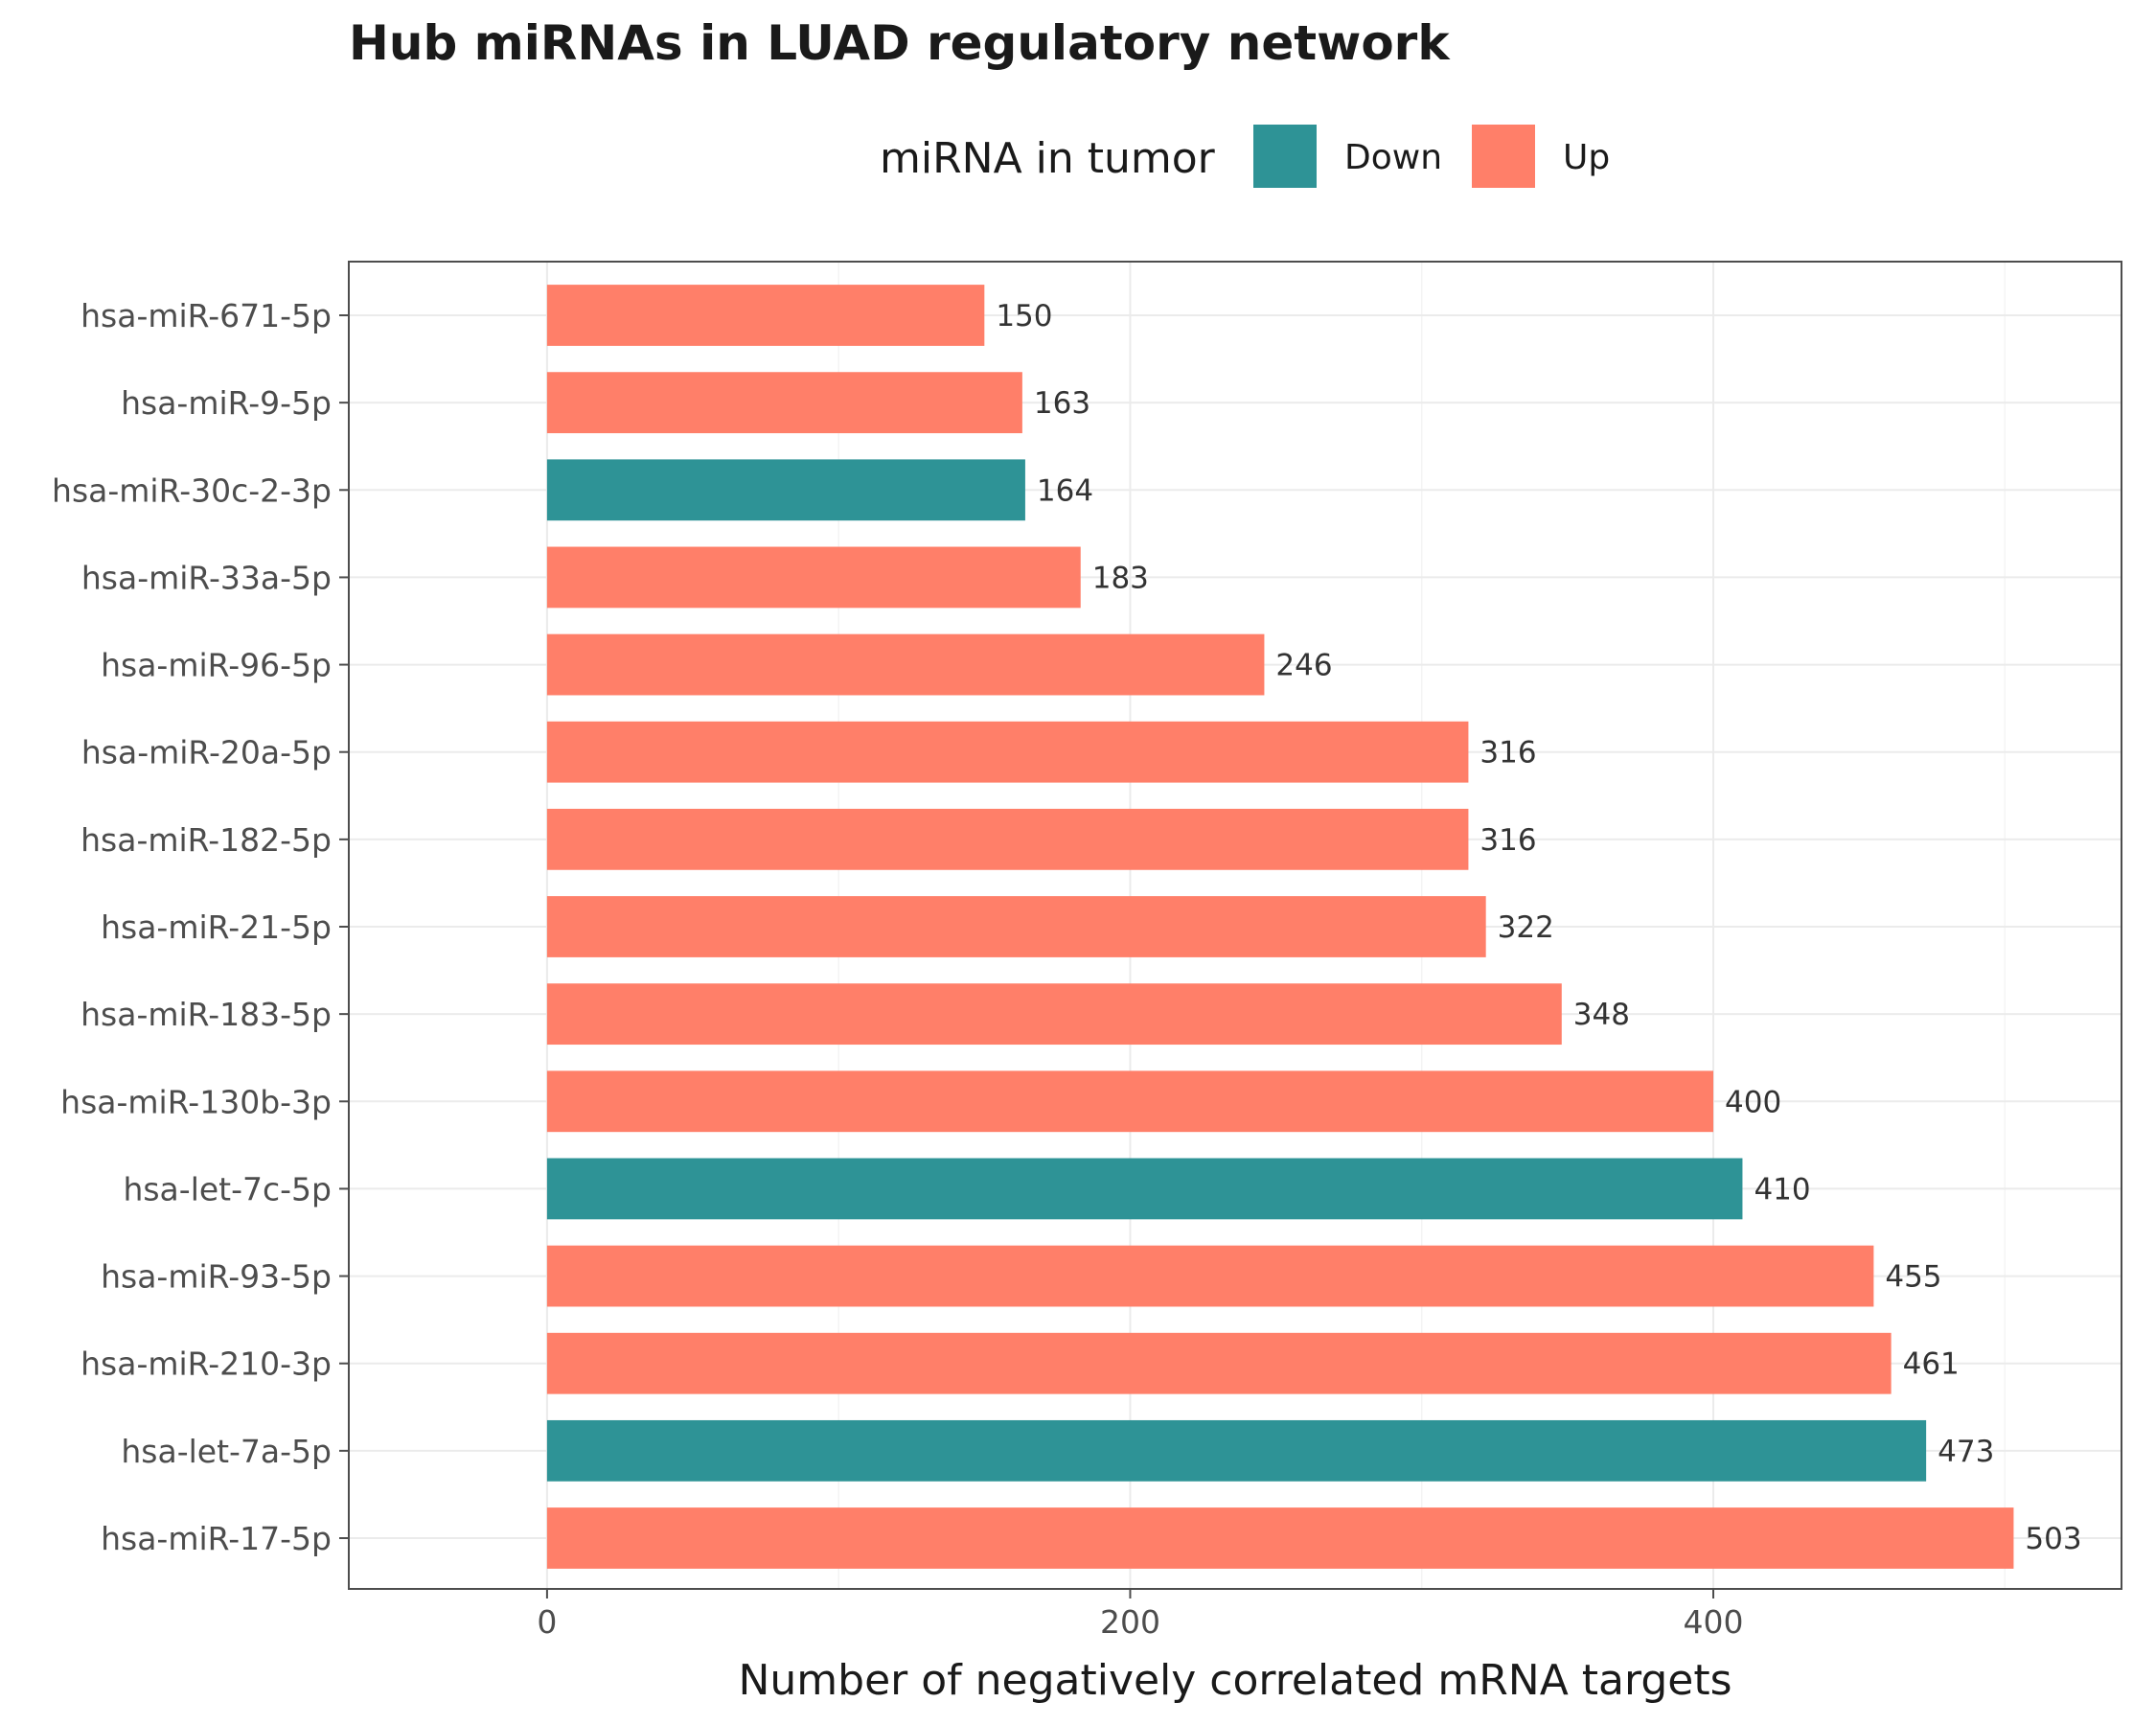 The image size is (2156, 1725). I want to click on chart-title: Hub miRNAs in LUAD regulatory network, so click(900, 43).